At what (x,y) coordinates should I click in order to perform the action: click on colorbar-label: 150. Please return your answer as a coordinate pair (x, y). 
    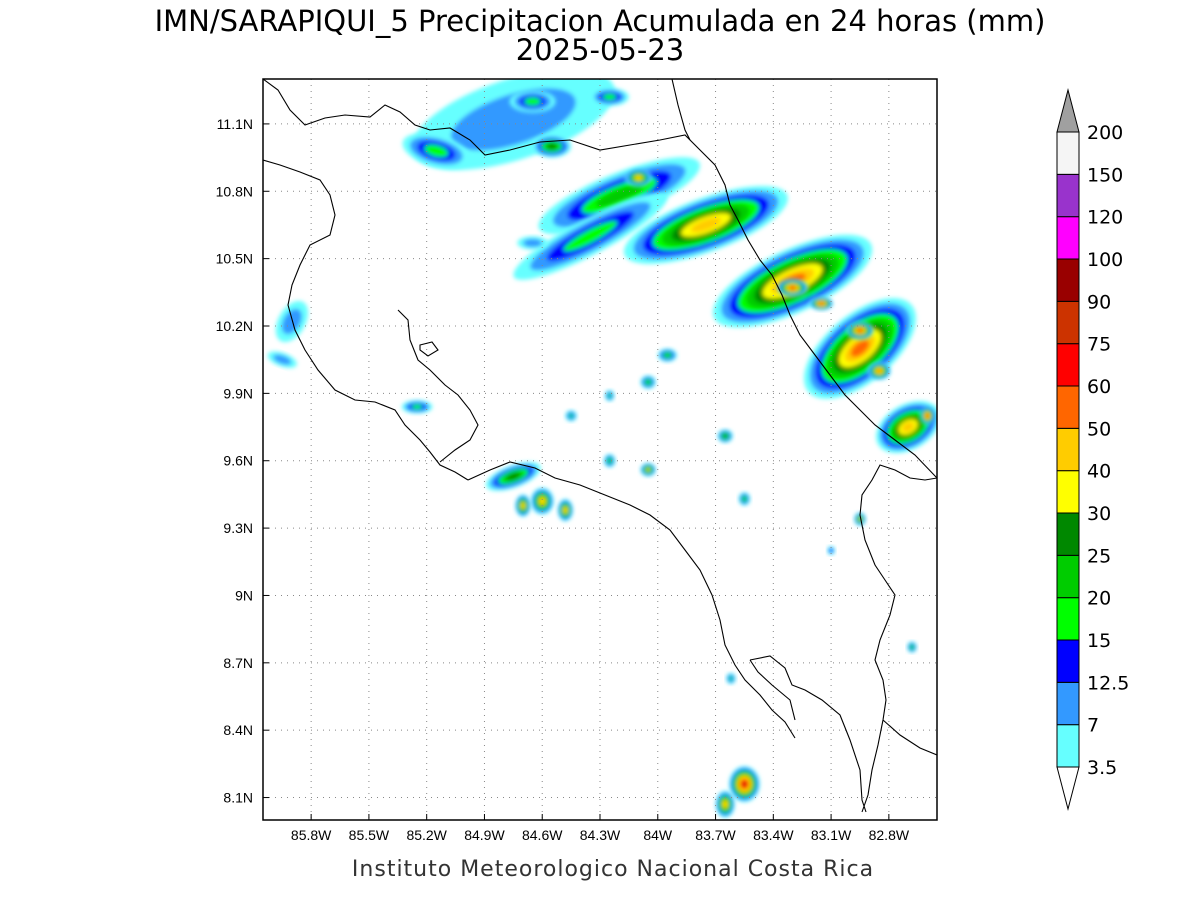
    Looking at the image, I should click on (1105, 175).